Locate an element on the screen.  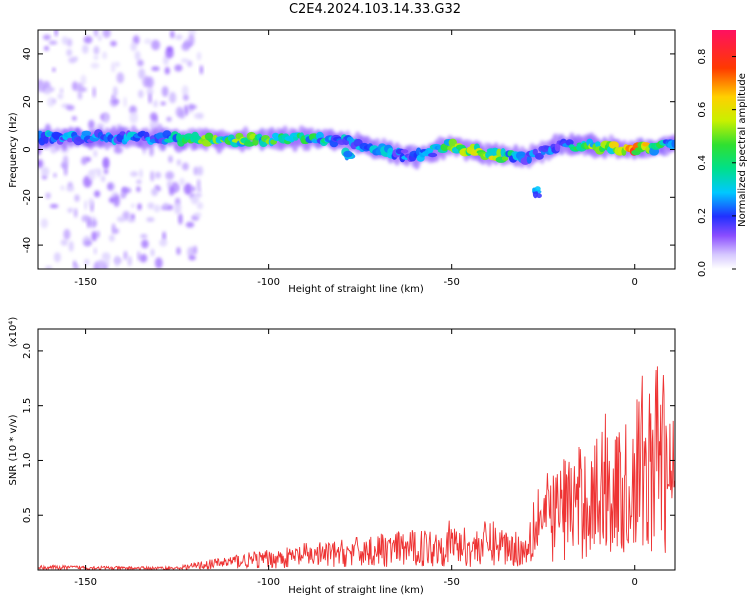
snr-y-tick-label: 1.5 is located at coordinates (27, 406).